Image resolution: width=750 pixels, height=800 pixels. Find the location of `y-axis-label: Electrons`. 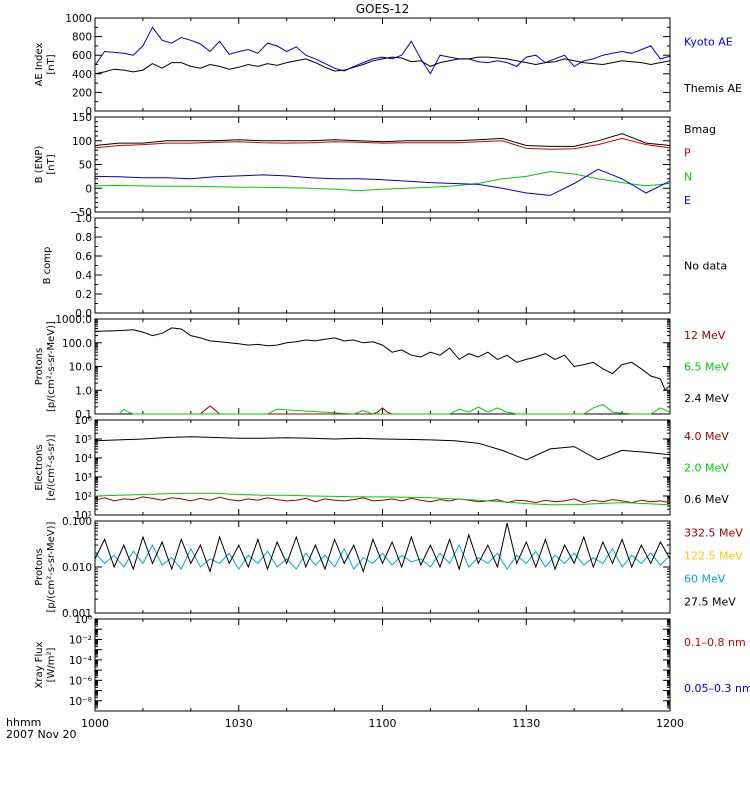

y-axis-label: Electrons is located at coordinates (39, 467).